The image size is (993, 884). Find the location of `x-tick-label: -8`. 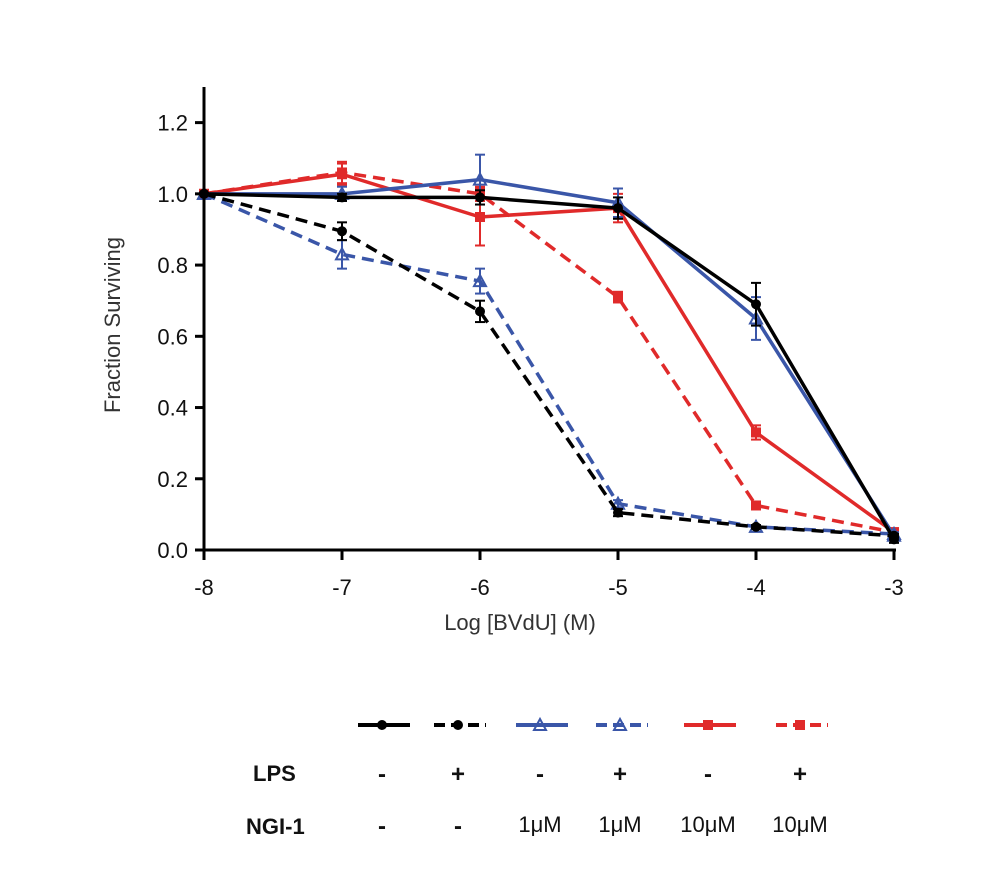

x-tick-label: -8 is located at coordinates (204, 587).